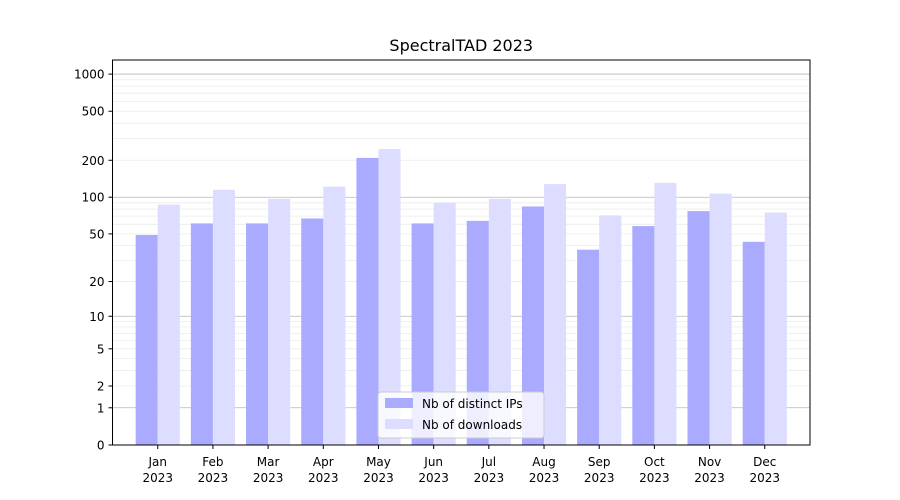  I want to click on y-tick-label: 2, so click(101, 387).